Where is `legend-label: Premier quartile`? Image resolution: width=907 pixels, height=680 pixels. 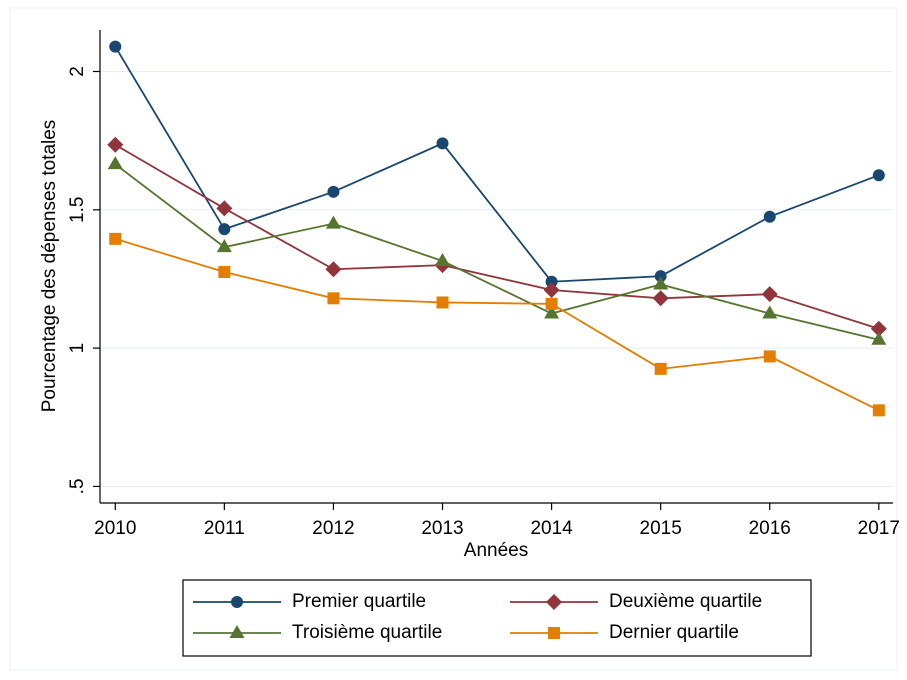 legend-label: Premier quartile is located at coordinates (359, 601).